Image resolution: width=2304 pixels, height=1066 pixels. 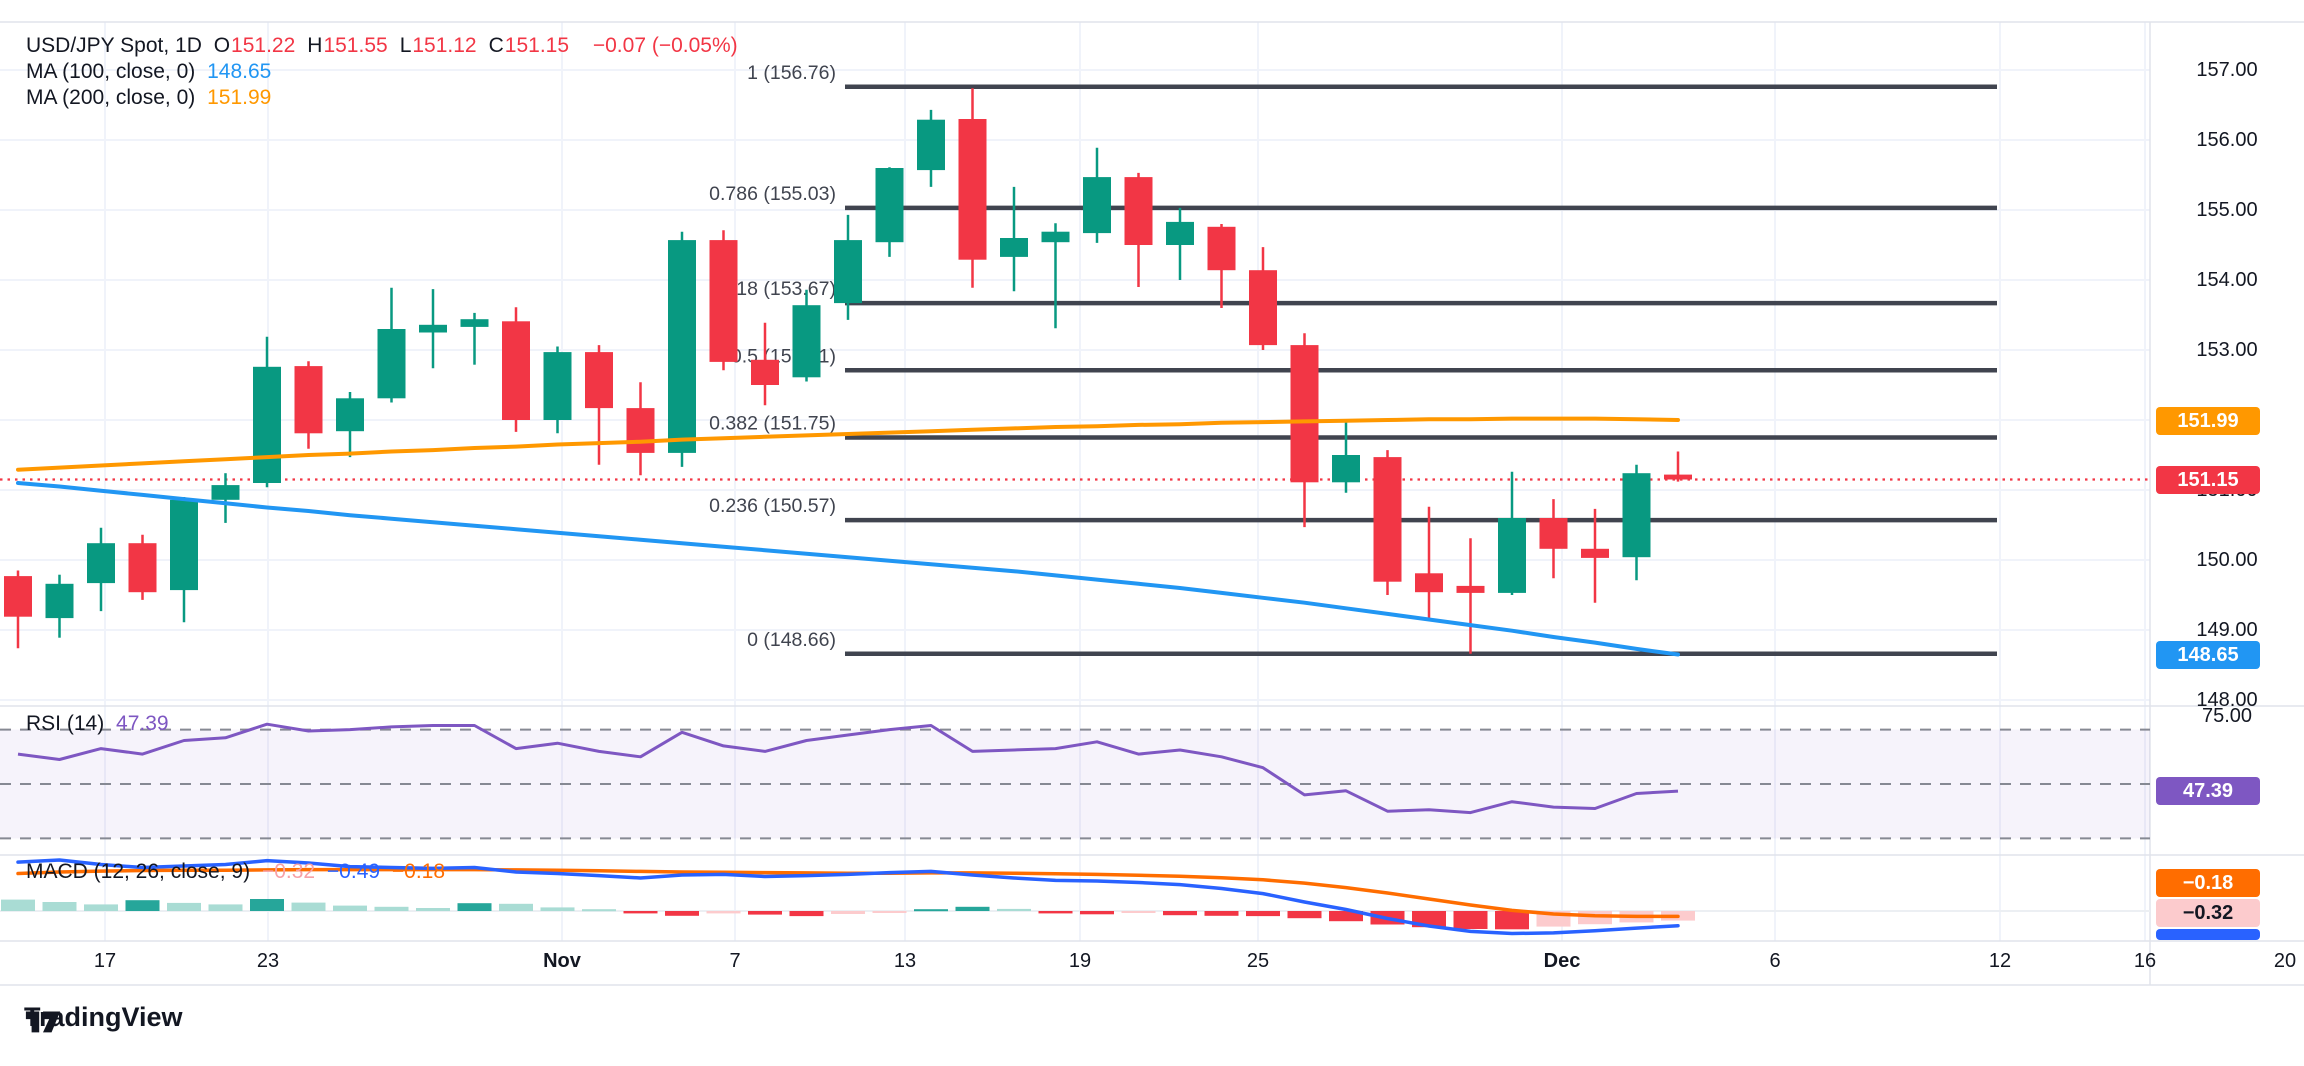 I want to click on rsi-badge: 47.39, so click(x=2208, y=791).